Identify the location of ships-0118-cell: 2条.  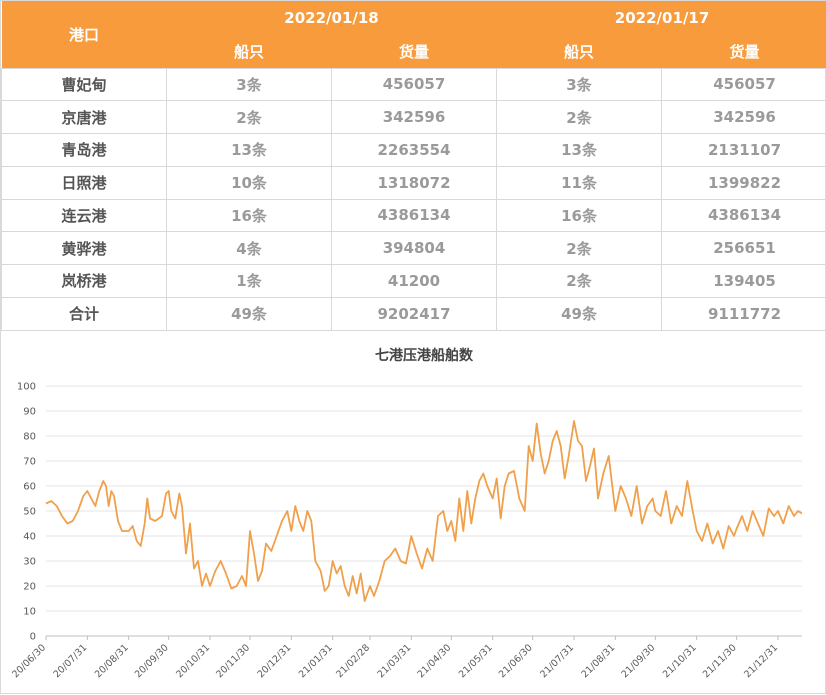
(249, 117).